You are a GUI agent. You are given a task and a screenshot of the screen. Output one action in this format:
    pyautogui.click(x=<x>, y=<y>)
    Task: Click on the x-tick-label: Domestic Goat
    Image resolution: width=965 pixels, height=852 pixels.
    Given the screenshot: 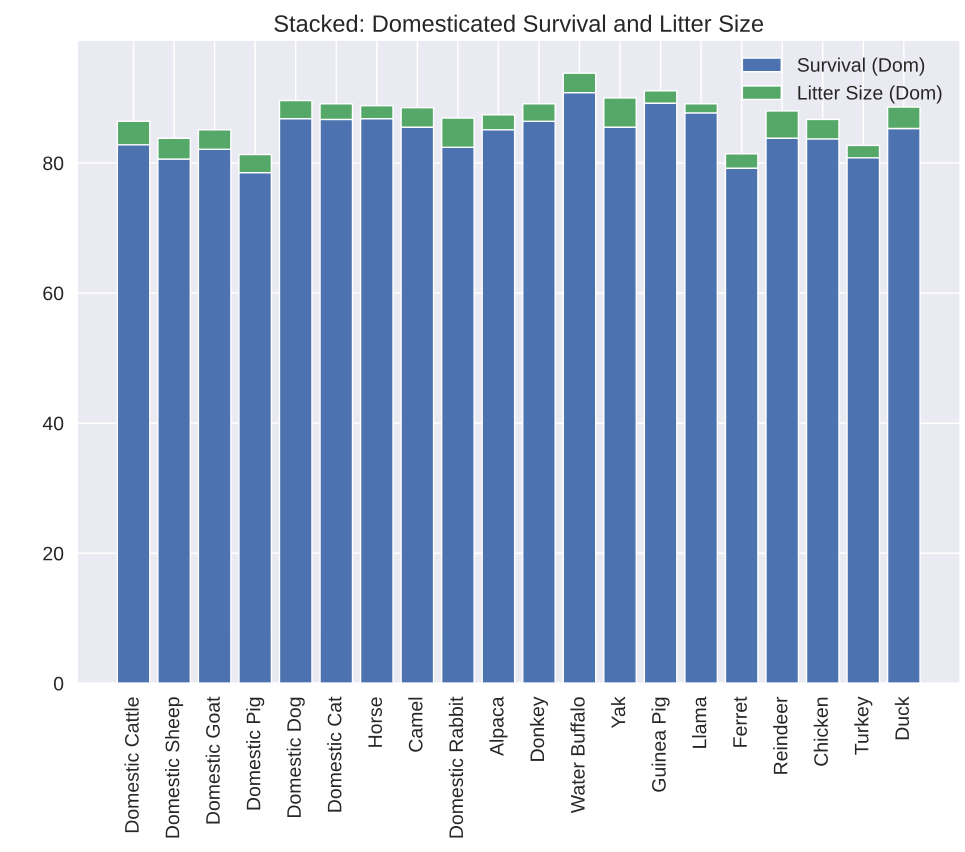 What is the action you would take?
    pyautogui.click(x=213, y=760)
    